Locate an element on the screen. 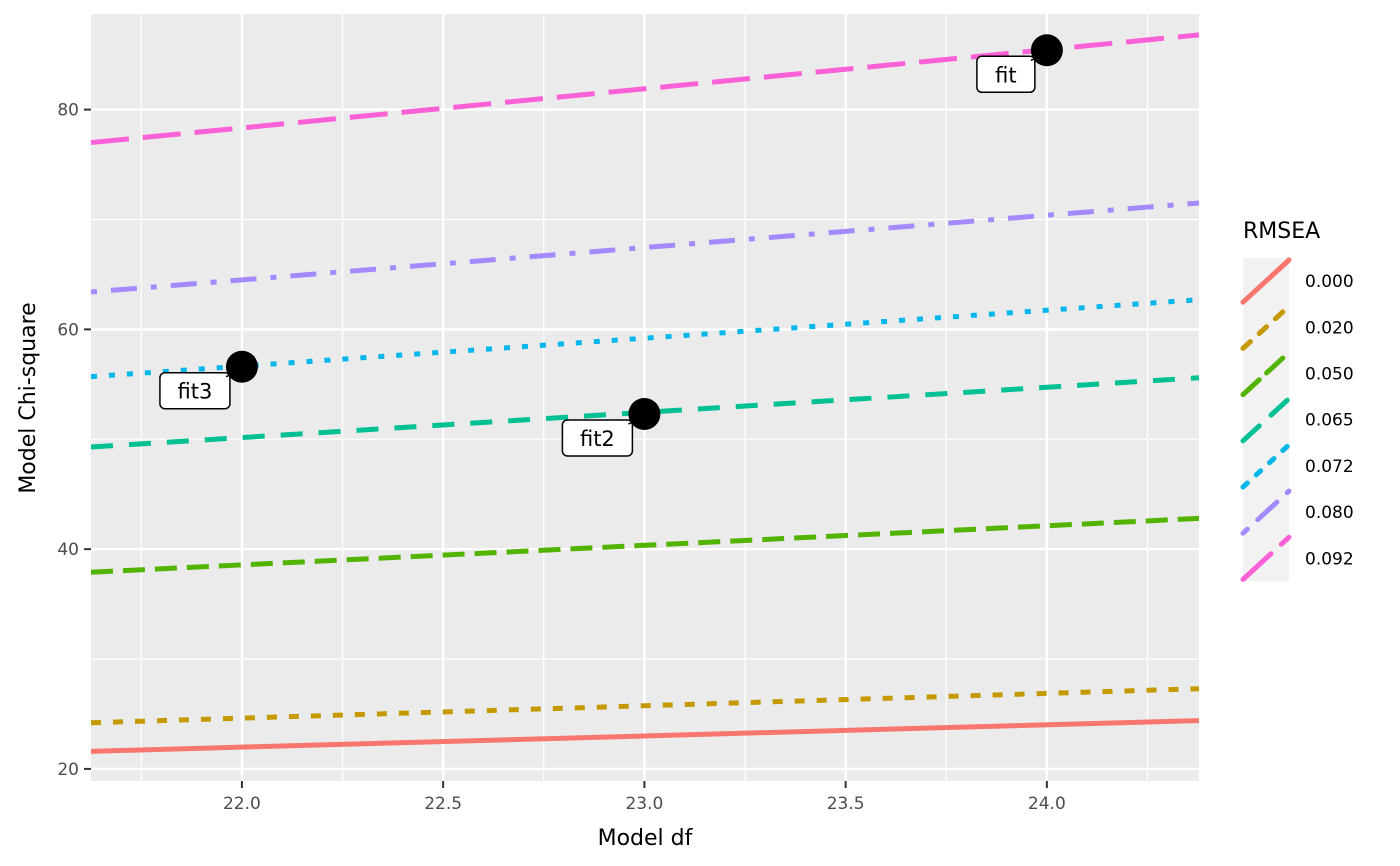  legend-label-0-050: 0.050 is located at coordinates (1329, 375).